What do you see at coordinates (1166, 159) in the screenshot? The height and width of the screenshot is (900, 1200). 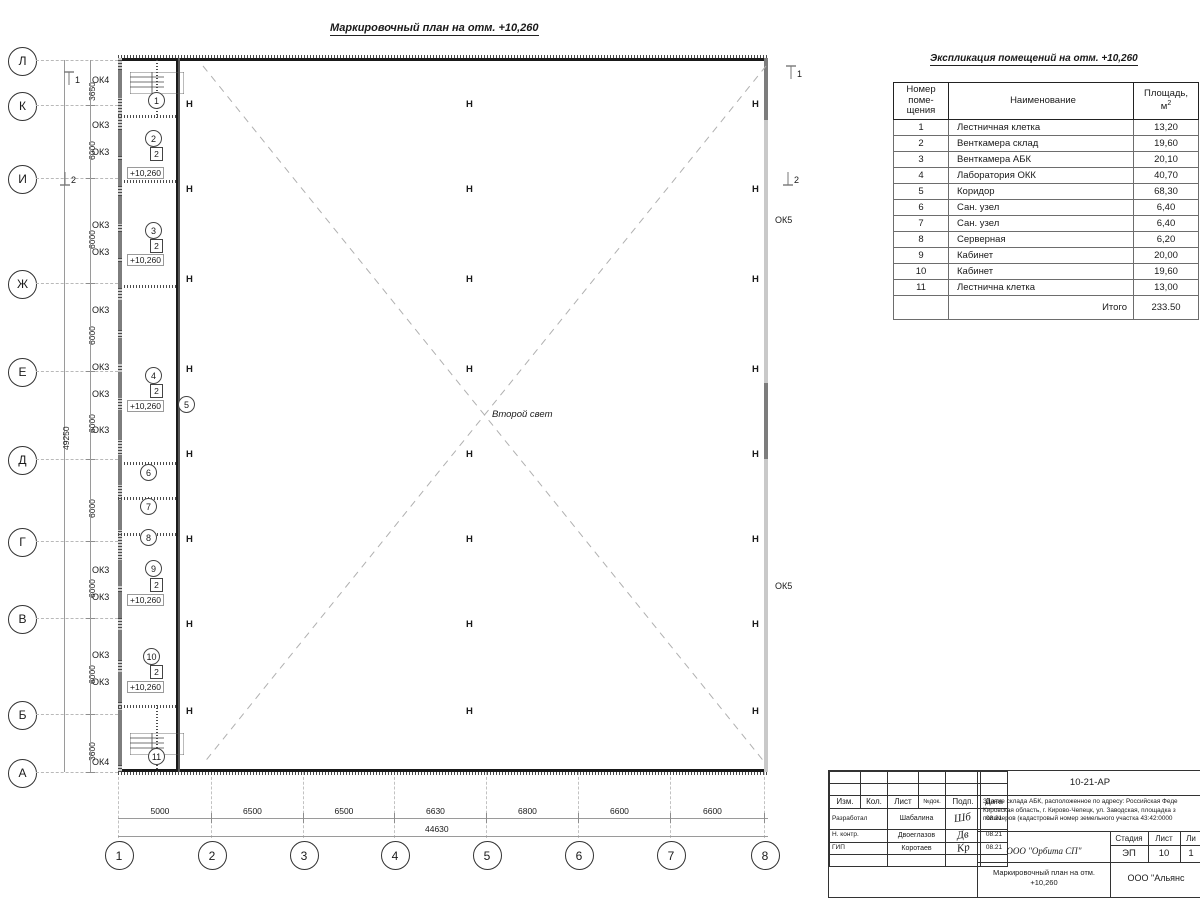 I see `cell-area: 20,10` at bounding box center [1166, 159].